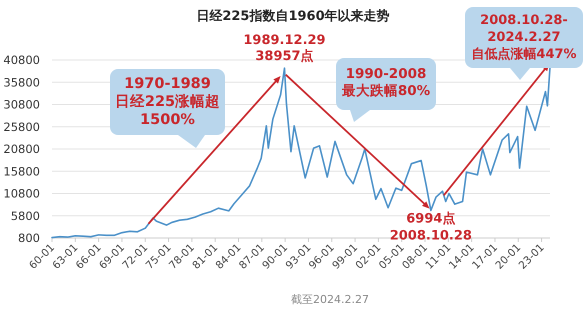 This screenshot has height=316, width=586. I want to click on y-tick-label: 40800, so click(21, 60).